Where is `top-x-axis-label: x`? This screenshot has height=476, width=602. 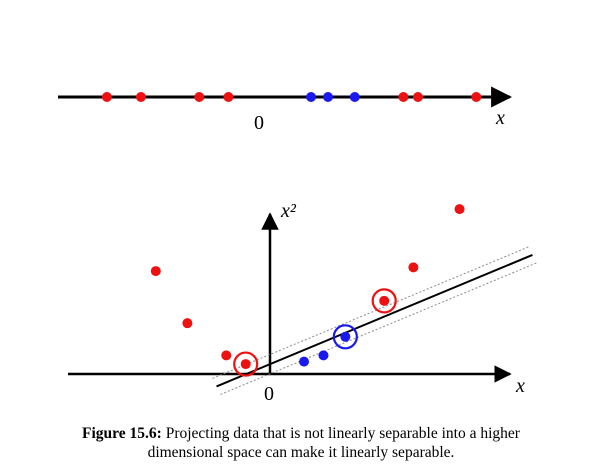
top-x-axis-label: x is located at coordinates (500, 118).